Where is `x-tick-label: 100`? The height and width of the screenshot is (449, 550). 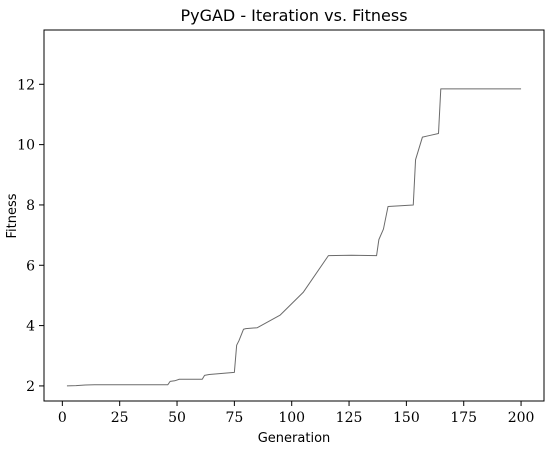
x-tick-label: 100 is located at coordinates (291, 418).